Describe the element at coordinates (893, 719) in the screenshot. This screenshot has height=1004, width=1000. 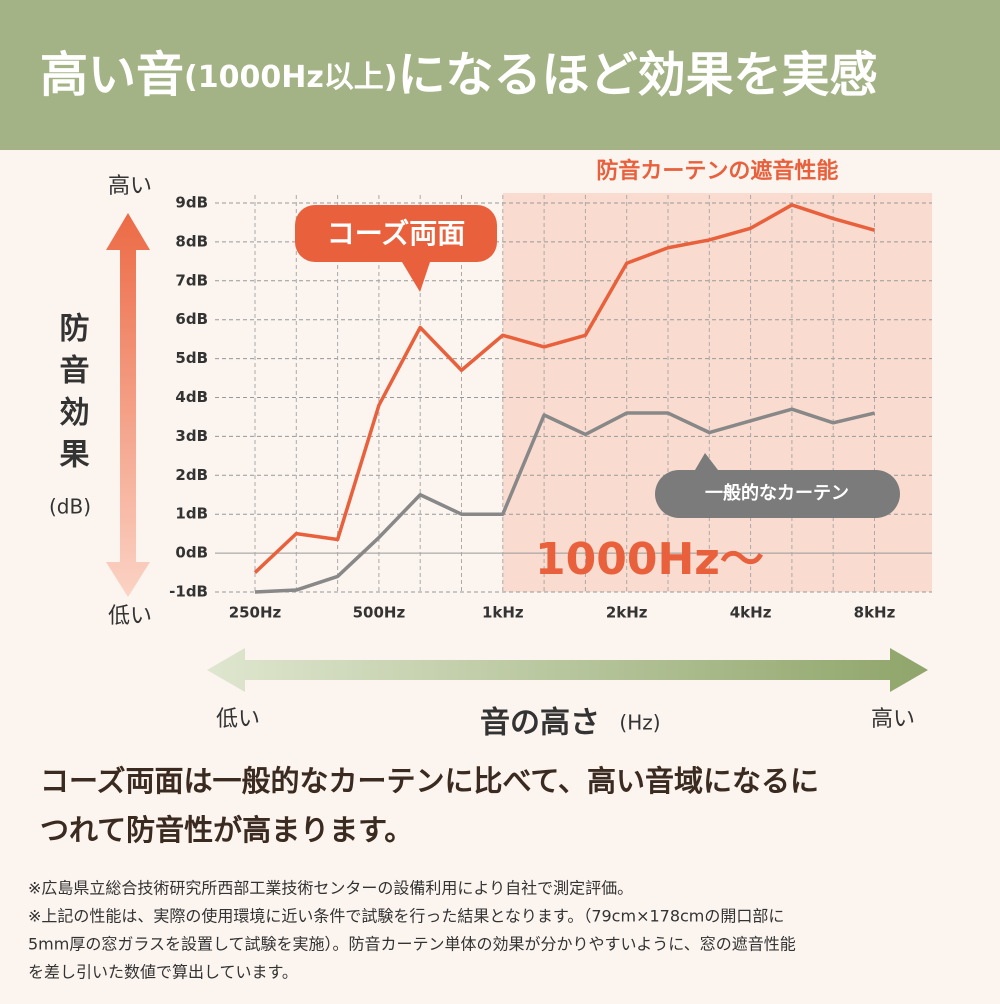
I see `x-label-right: 高い` at that location.